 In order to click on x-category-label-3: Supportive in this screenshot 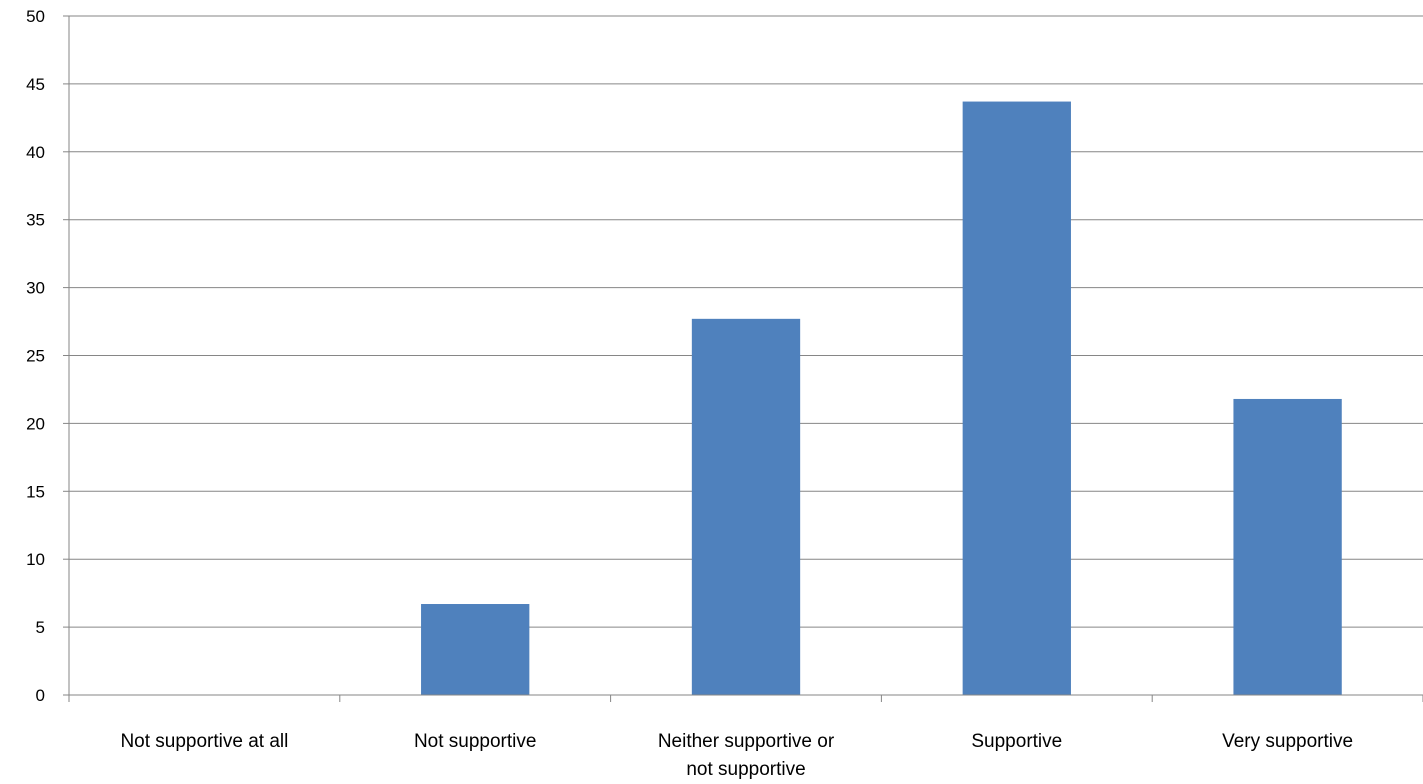, I will do `click(1016, 741)`.